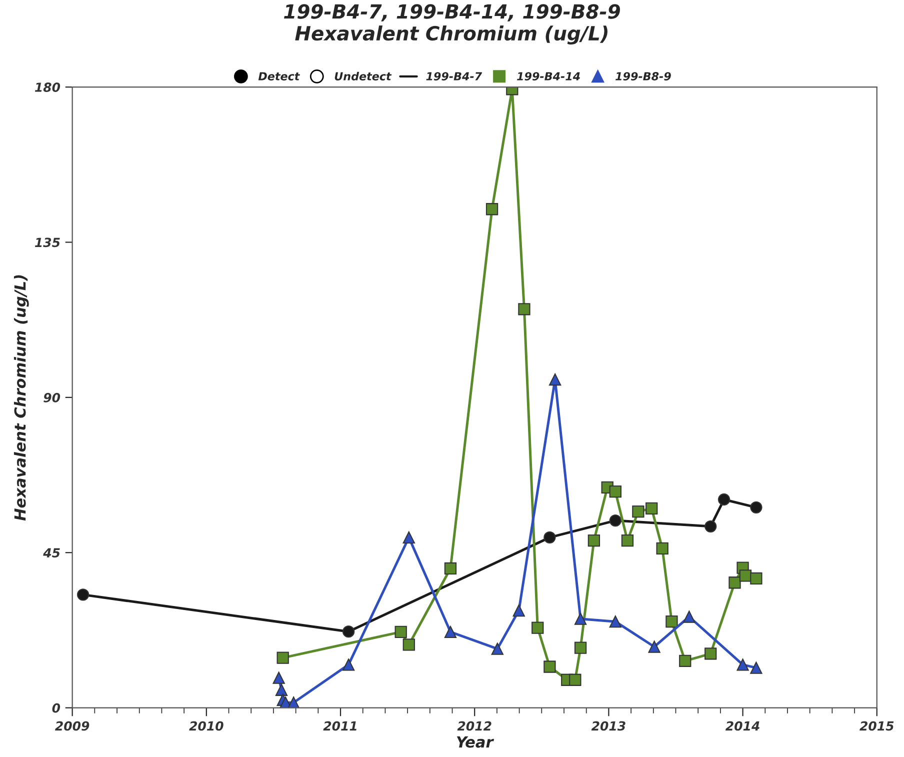  I want to click on y-tick-label: 135, so click(47, 243).